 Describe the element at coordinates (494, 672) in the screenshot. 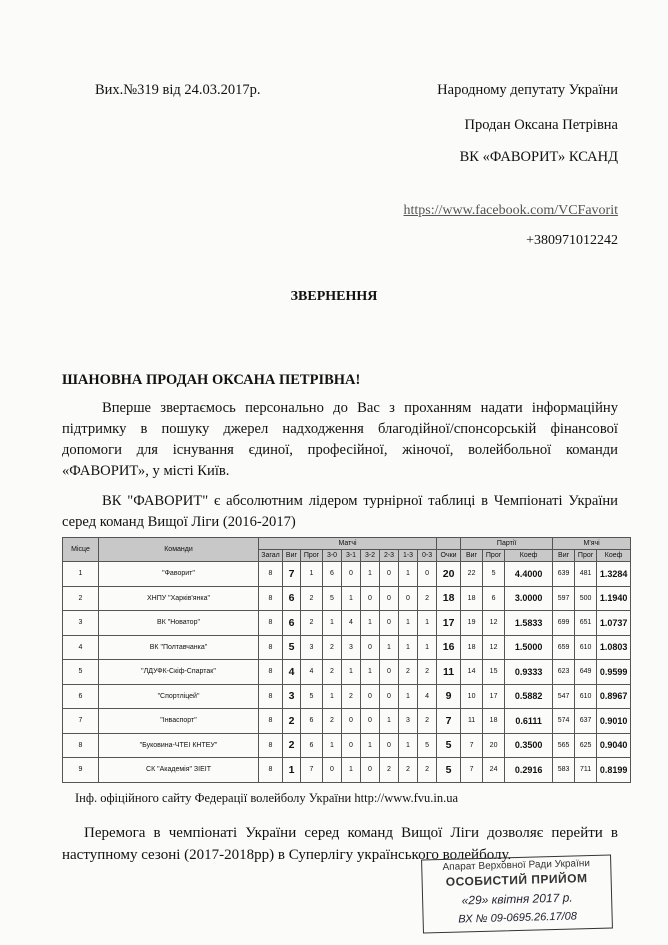

I see `table-cell: 15` at that location.